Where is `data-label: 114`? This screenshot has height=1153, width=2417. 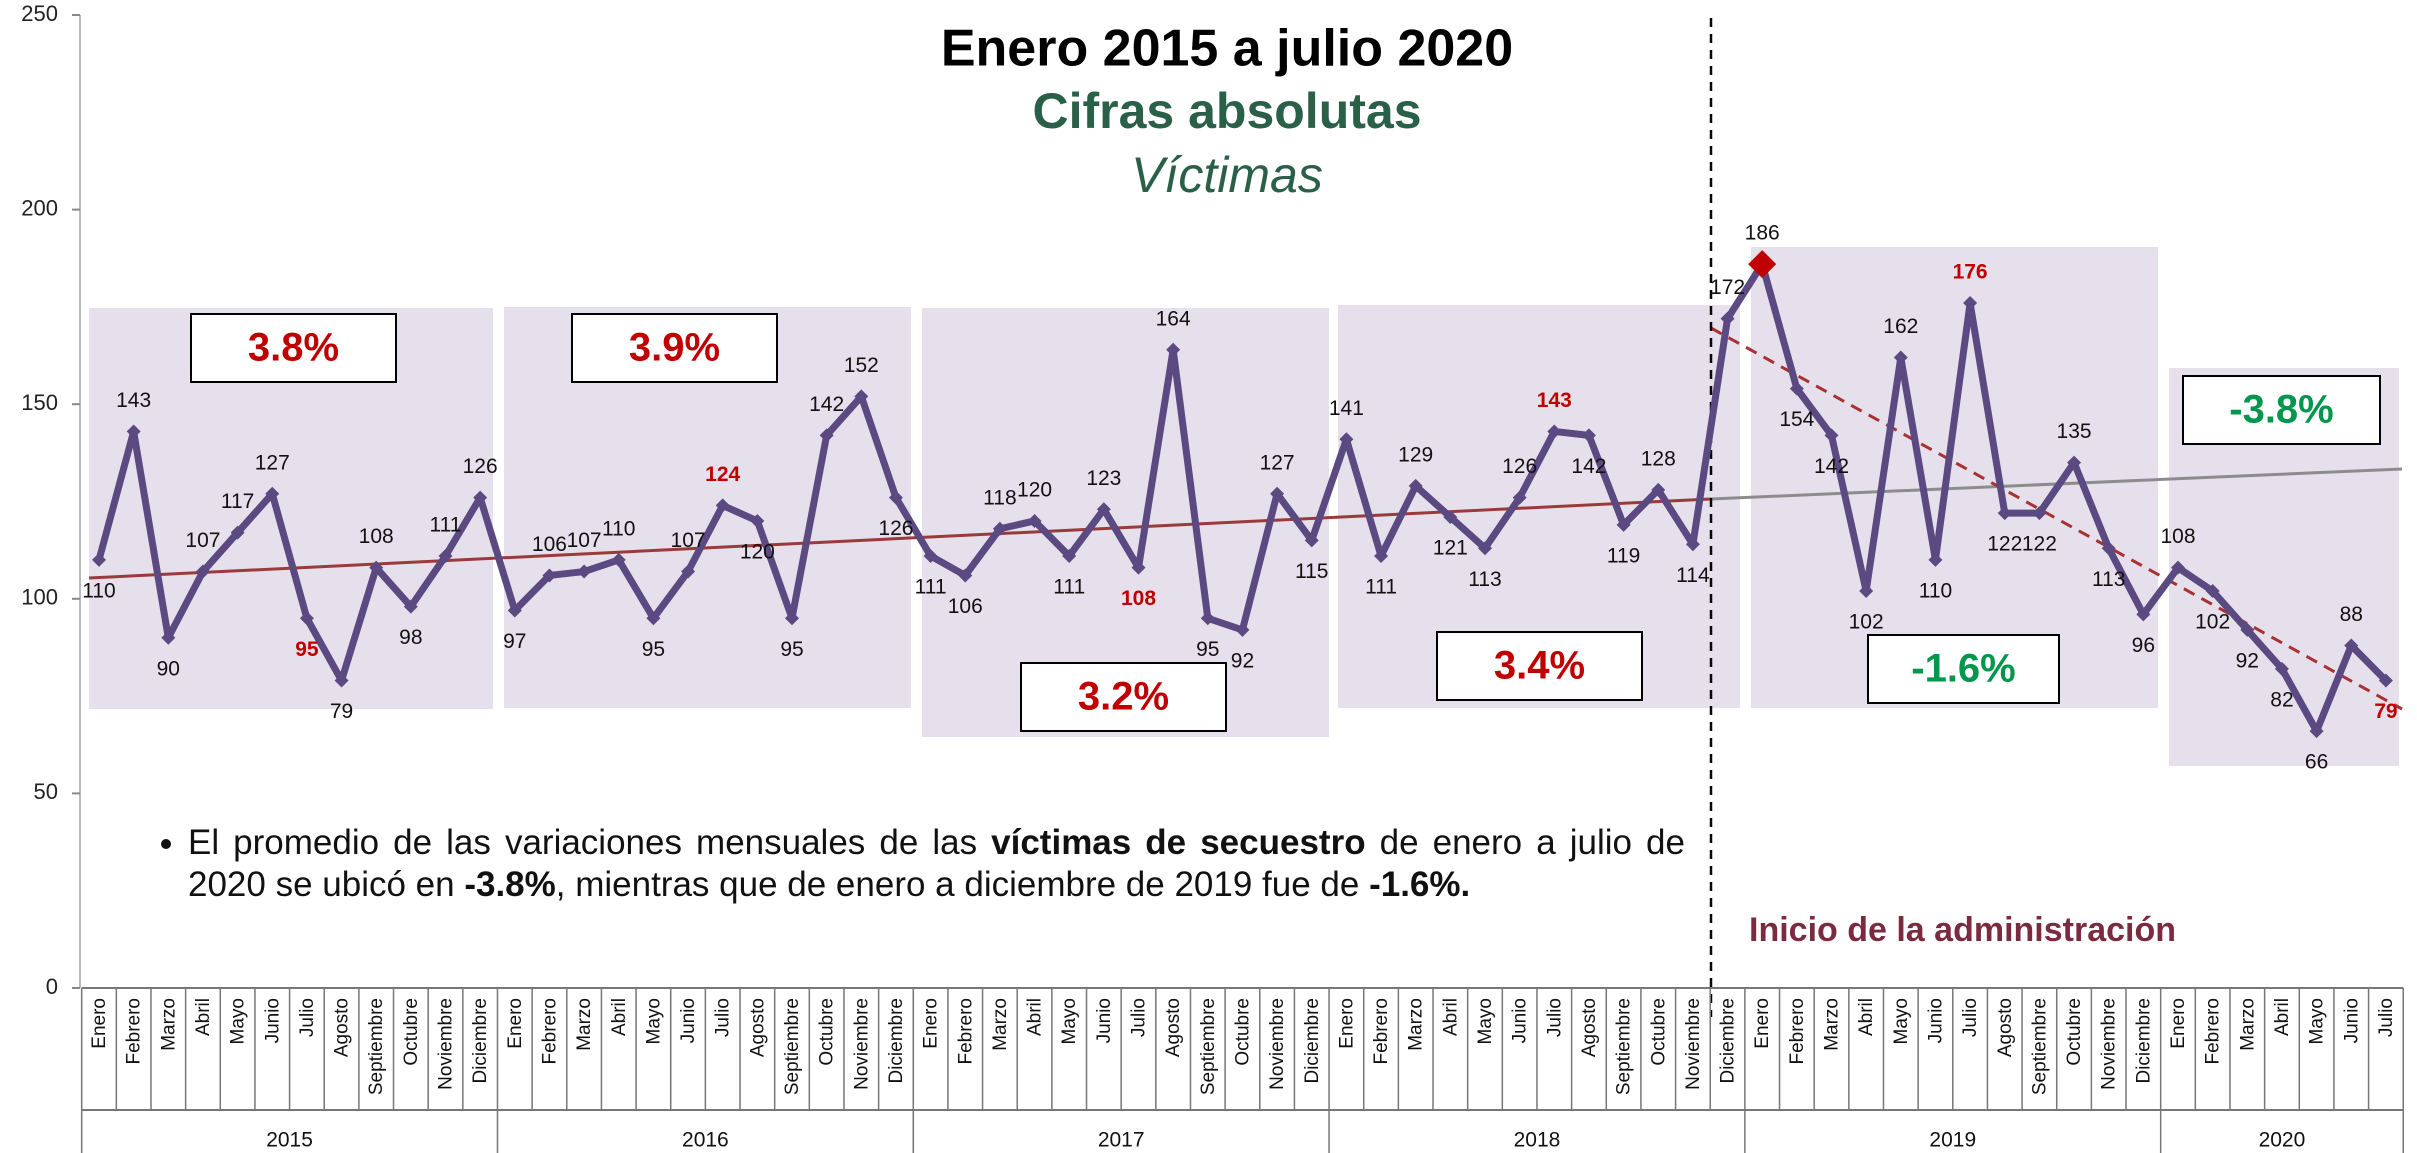
data-label: 114 is located at coordinates (1693, 575).